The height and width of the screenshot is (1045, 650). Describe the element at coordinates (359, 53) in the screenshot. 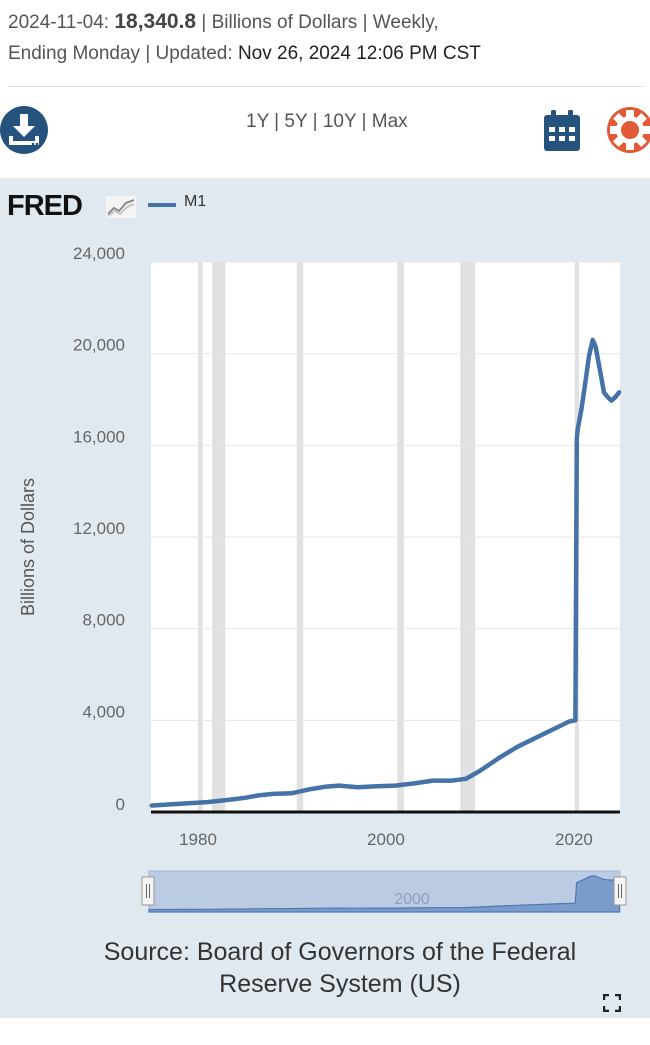

I see `updated-timestamp: Nov 26, 2024 12:06 PM CST` at that location.